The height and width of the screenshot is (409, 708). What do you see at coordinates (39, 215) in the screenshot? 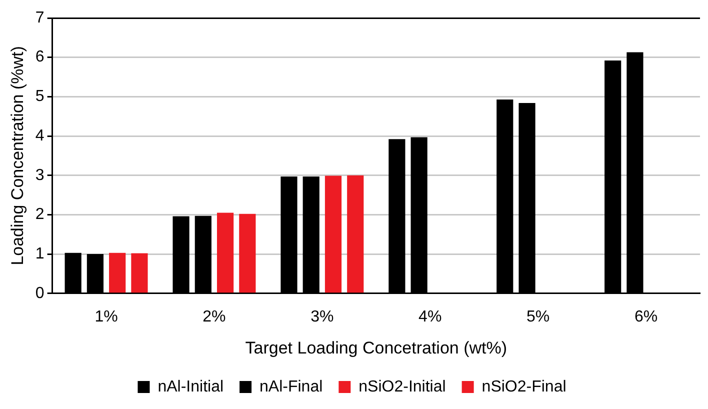
I see `y-tick-label: 2` at bounding box center [39, 215].